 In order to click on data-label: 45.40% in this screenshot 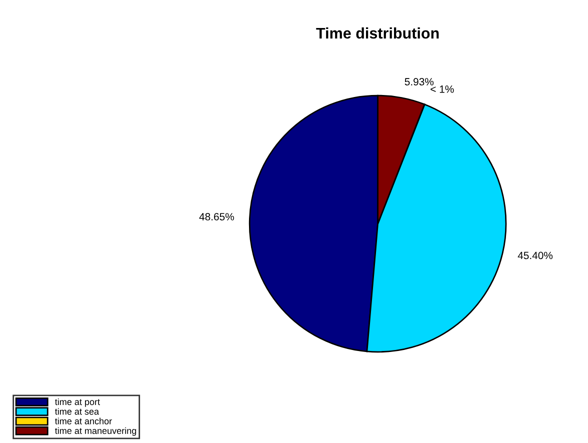, I will do `click(535, 256)`.